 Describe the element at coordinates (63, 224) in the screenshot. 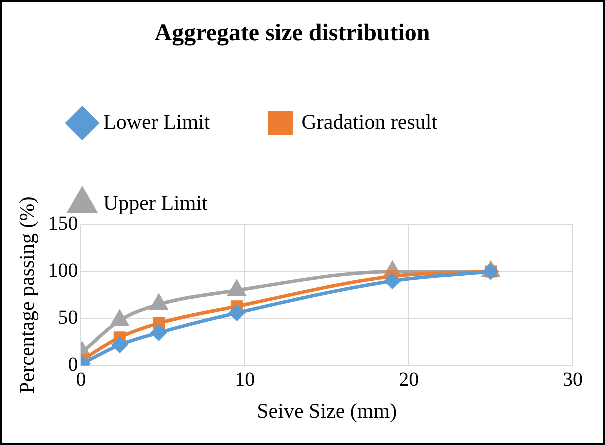

I see `y-tick-label: 150` at that location.